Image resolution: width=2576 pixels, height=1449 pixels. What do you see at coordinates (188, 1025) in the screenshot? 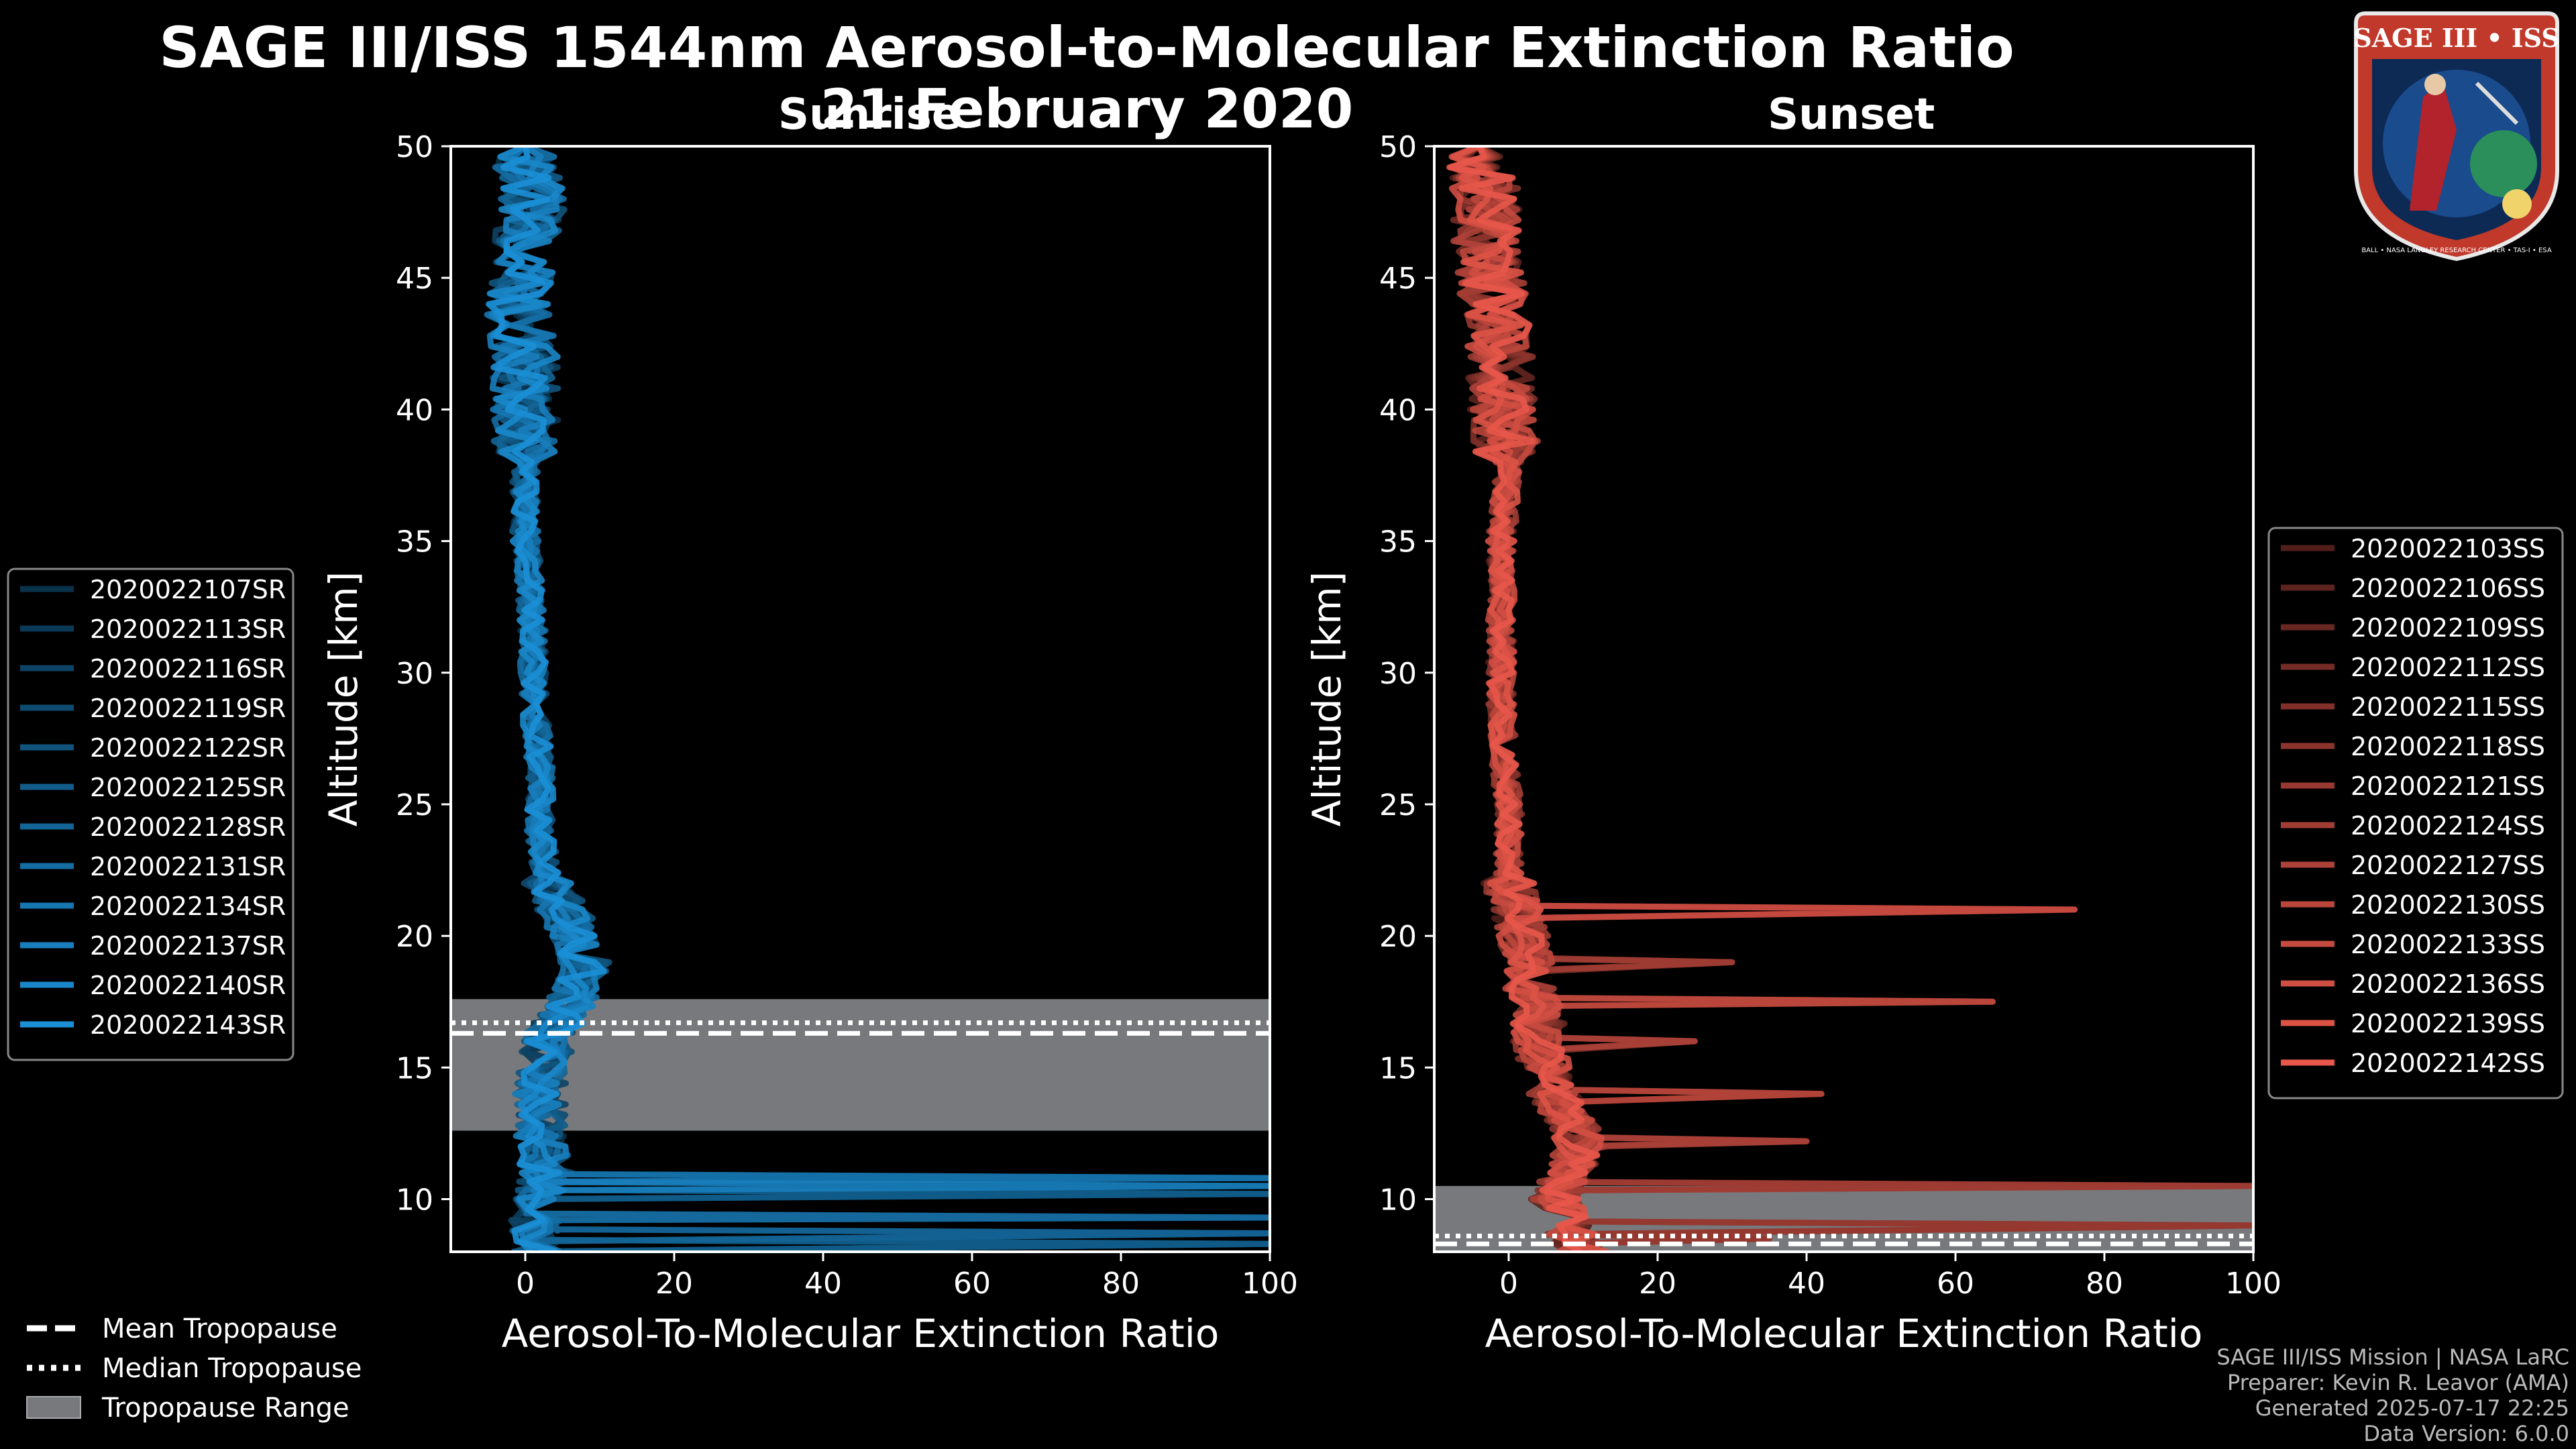
I see `legend-entry: 2020022143SR` at bounding box center [188, 1025].